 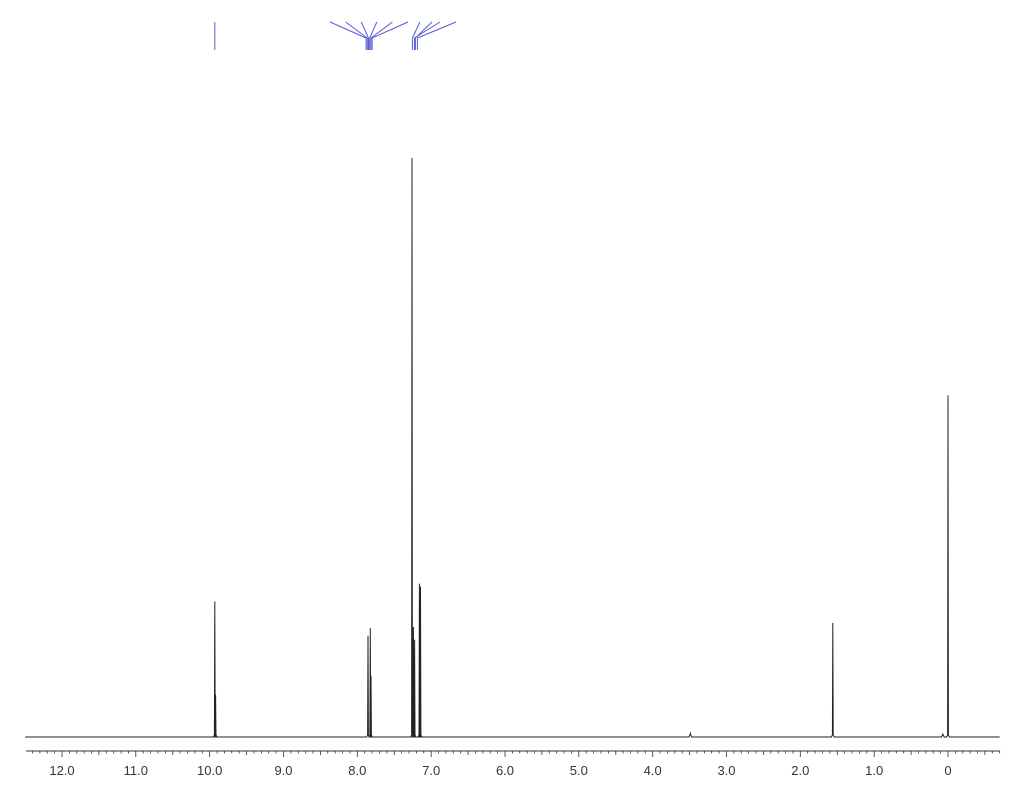 What do you see at coordinates (726, 770) in the screenshot?
I see `x-tick-label: 3.0` at bounding box center [726, 770].